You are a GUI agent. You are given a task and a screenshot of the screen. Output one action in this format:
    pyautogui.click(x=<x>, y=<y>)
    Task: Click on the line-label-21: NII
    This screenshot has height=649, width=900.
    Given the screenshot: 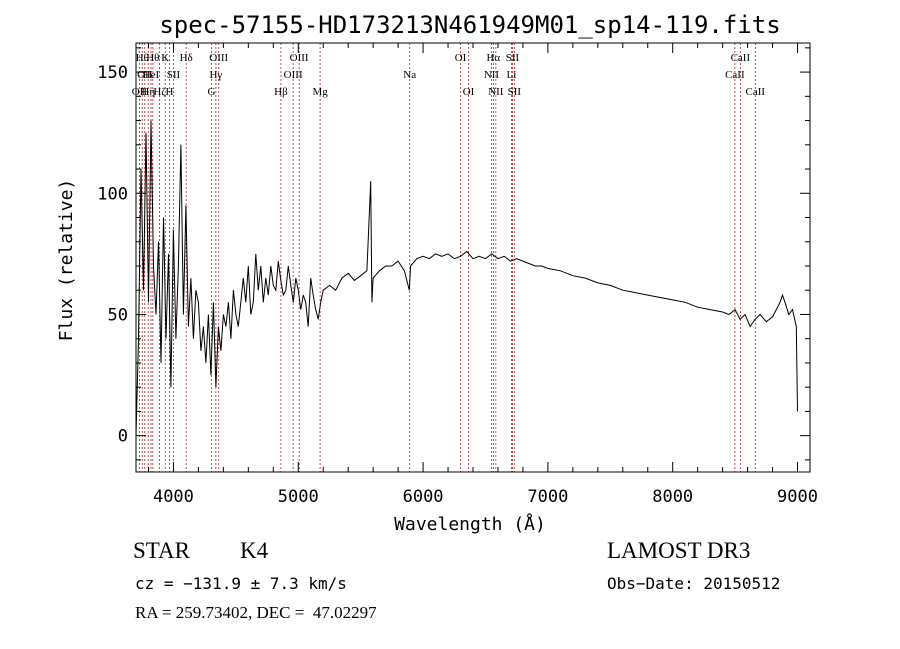 What is the action you would take?
    pyautogui.click(x=492, y=75)
    